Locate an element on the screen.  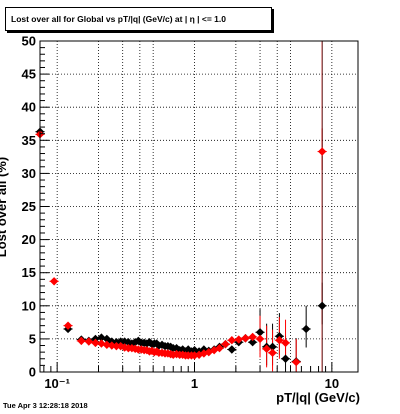
x-tick-label: 10 is located at coordinates (332, 383).